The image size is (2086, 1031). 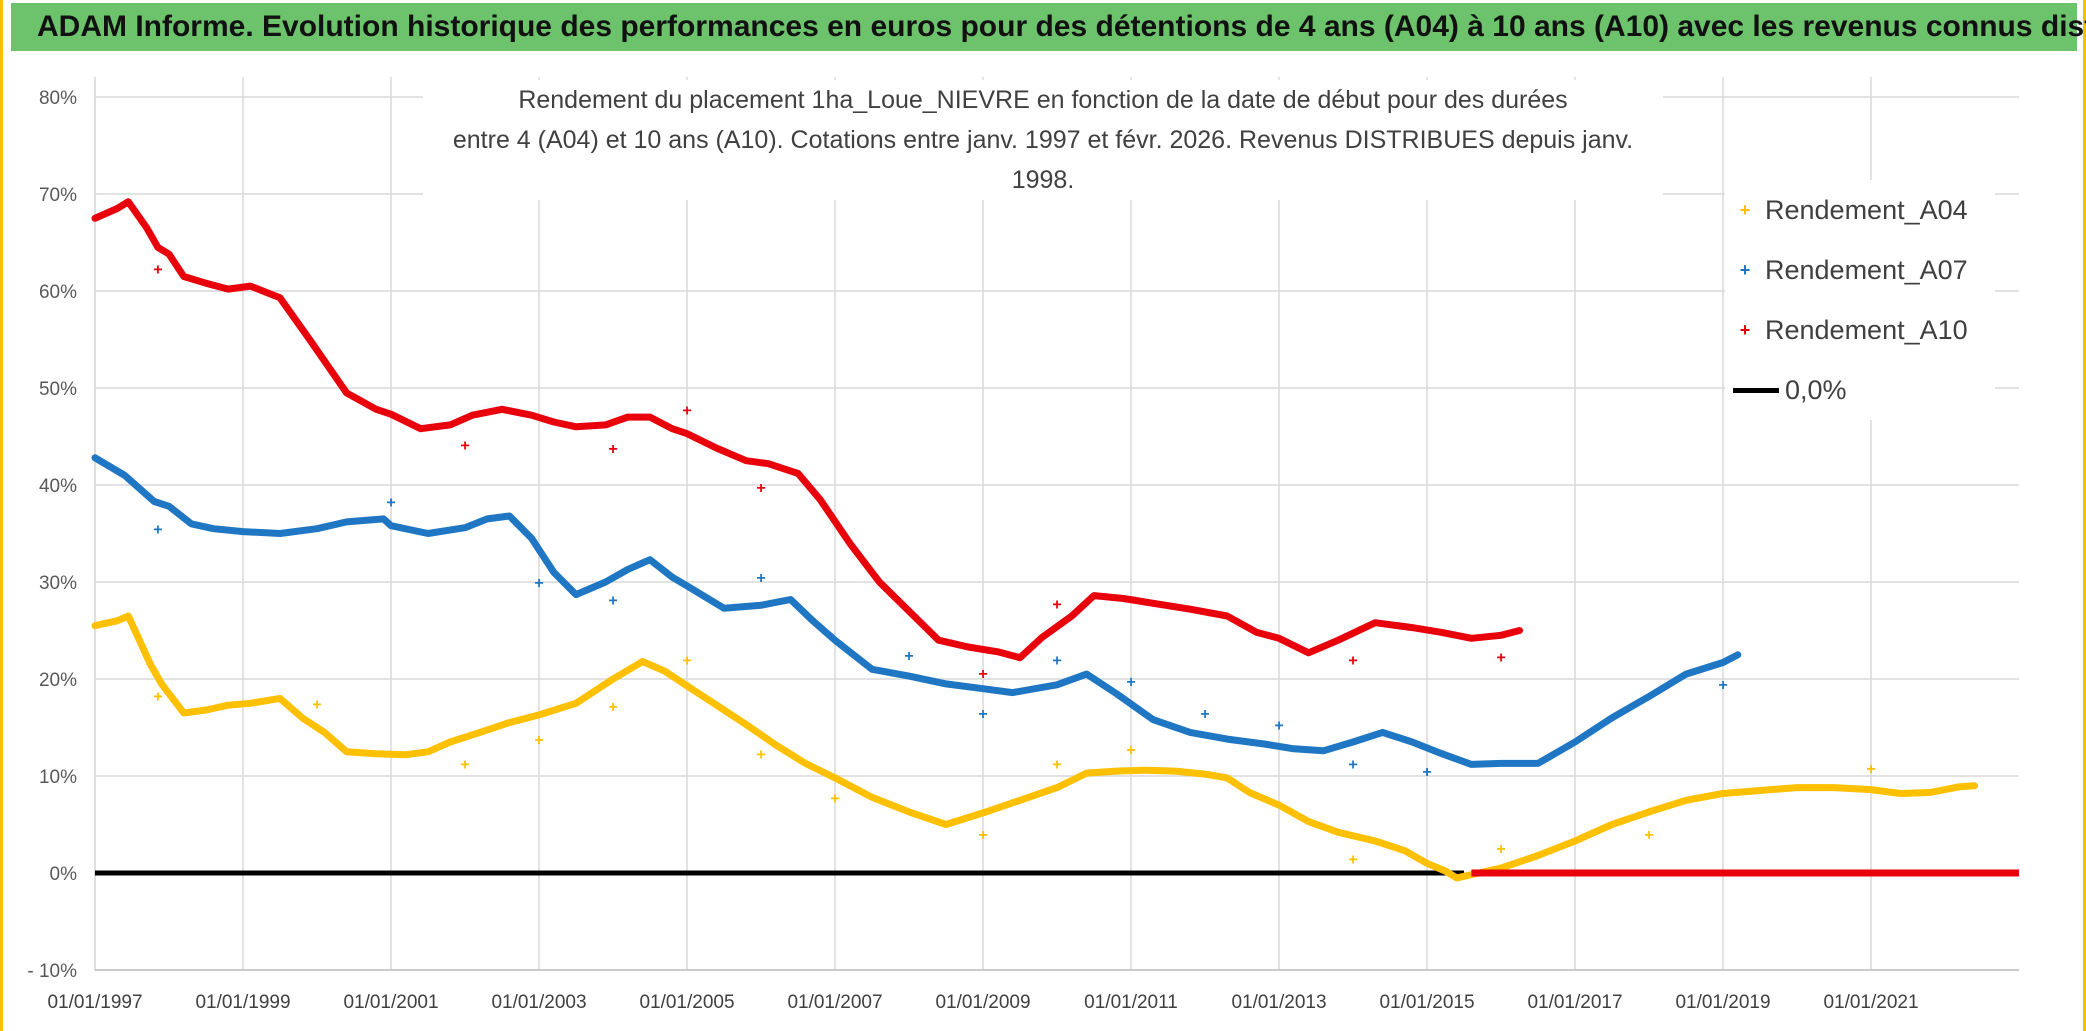 I want to click on legend-marker-a07: +, so click(x=1745, y=269).